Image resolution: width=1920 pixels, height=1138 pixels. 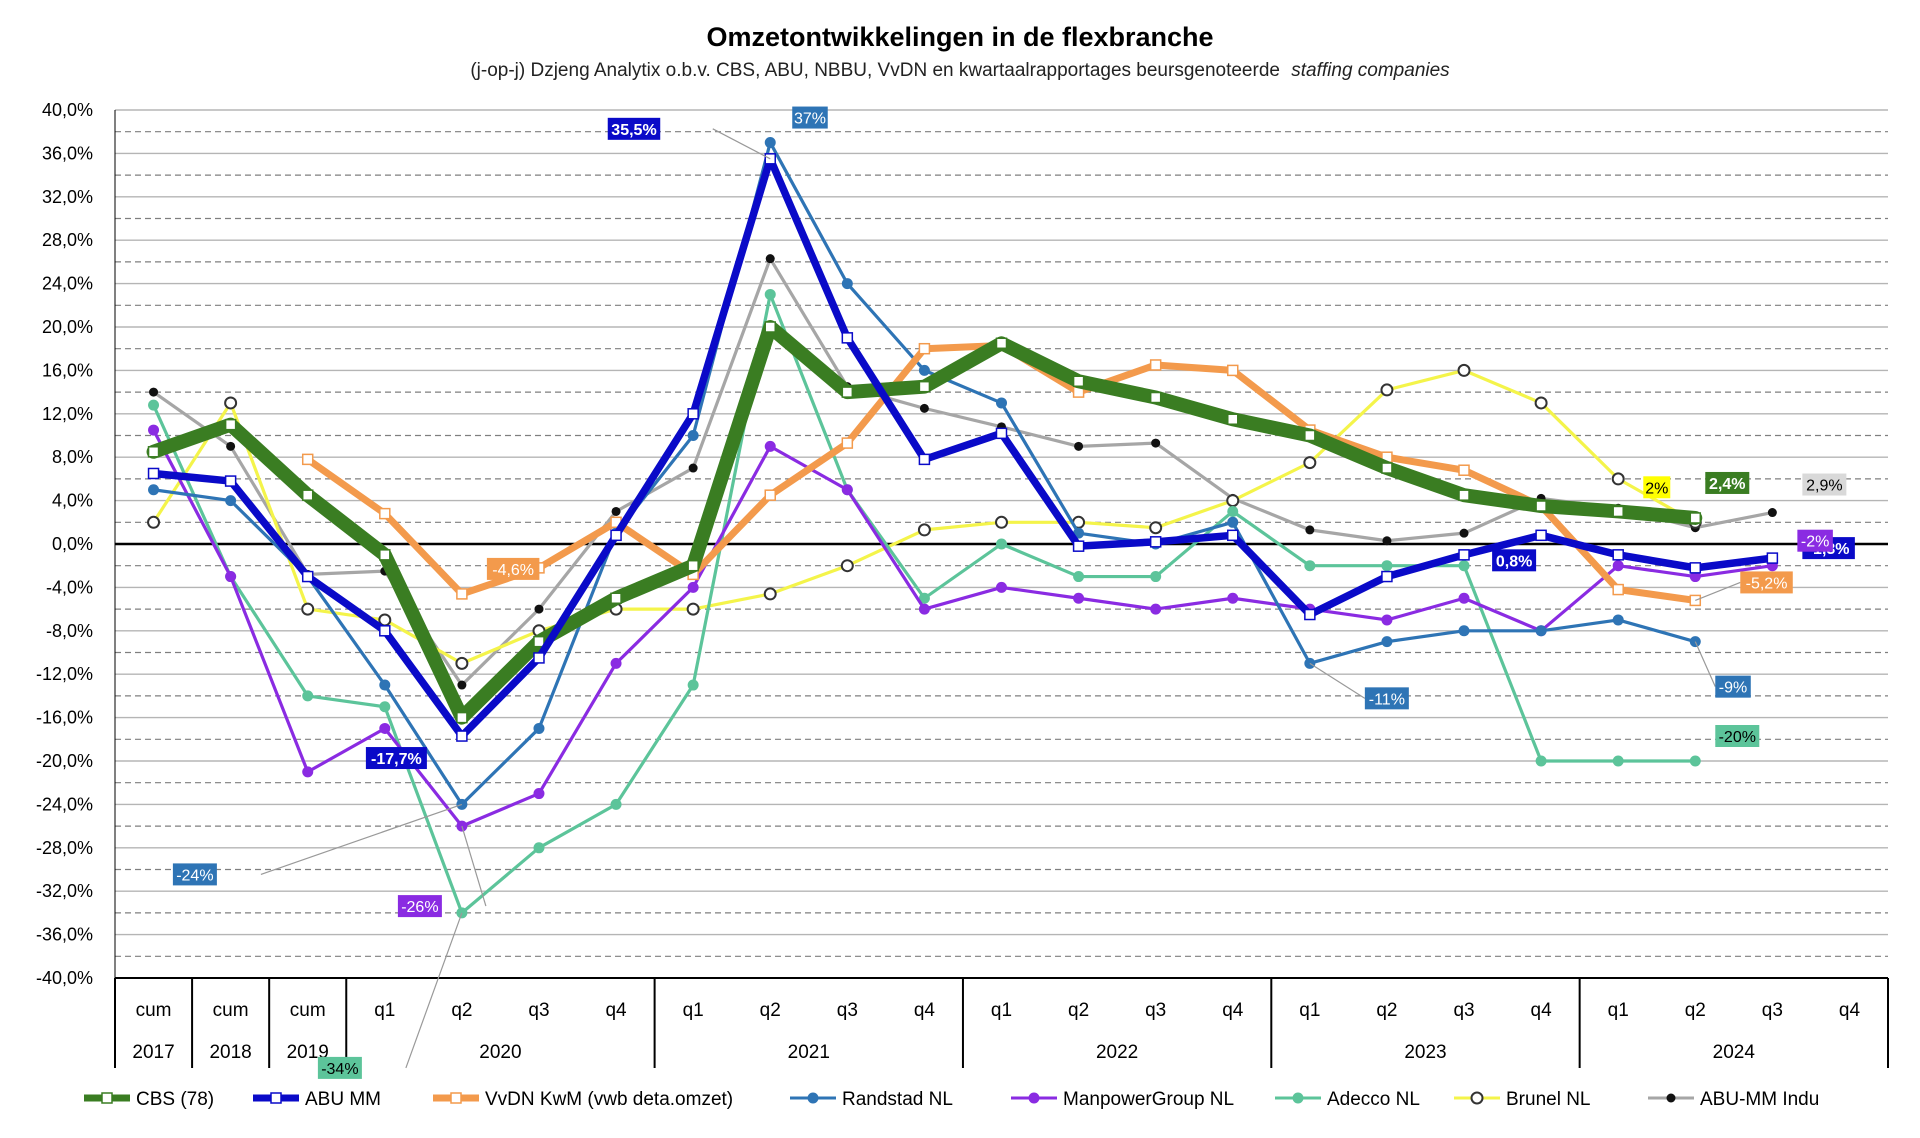 I want to click on y-tick-label: 16,0%, so click(x=67, y=370).